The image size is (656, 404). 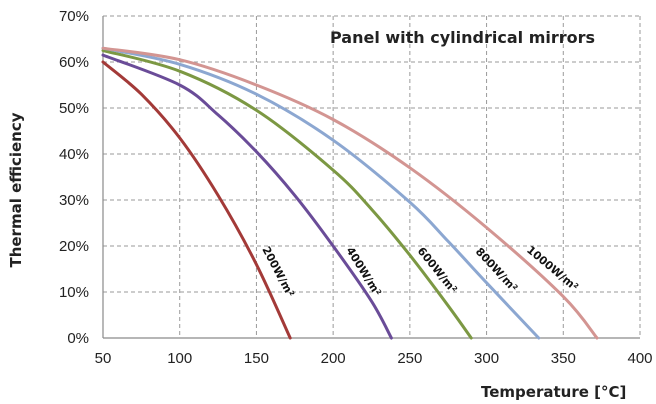 I want to click on y-tick-label: 70%, so click(x=74, y=16).